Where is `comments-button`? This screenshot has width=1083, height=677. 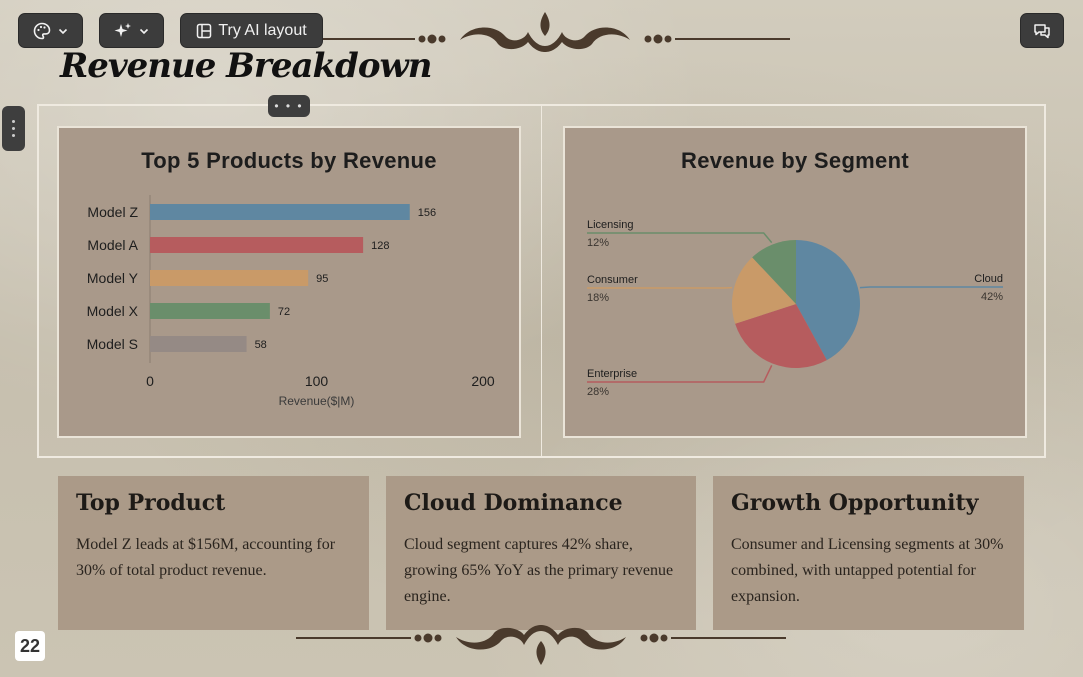 comments-button is located at coordinates (1042, 30).